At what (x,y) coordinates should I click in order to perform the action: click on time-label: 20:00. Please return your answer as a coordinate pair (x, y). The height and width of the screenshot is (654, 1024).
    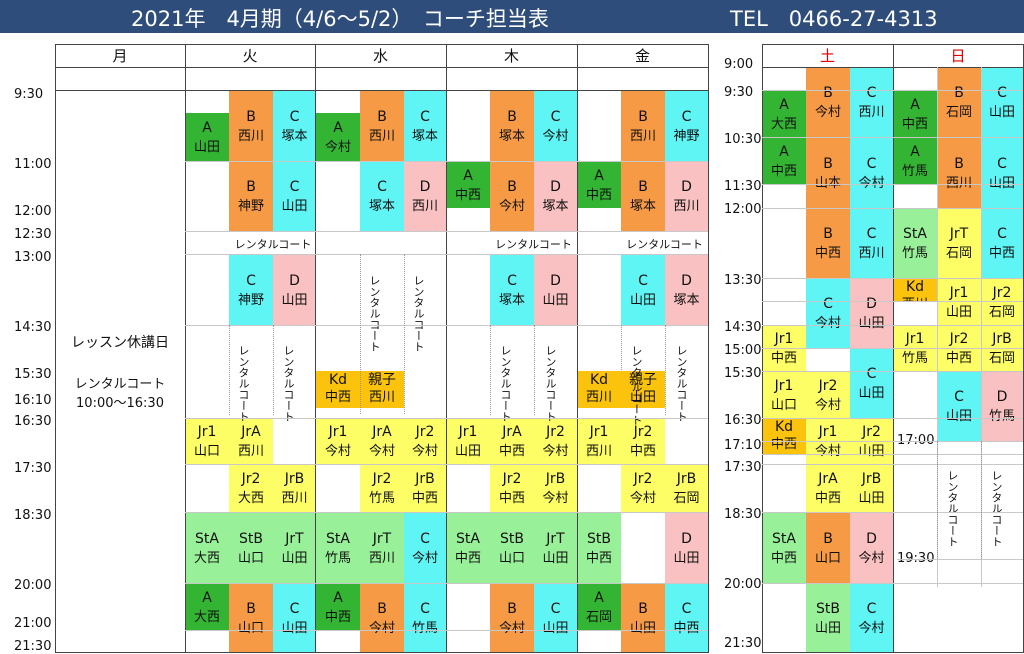
    Looking at the image, I should click on (743, 584).